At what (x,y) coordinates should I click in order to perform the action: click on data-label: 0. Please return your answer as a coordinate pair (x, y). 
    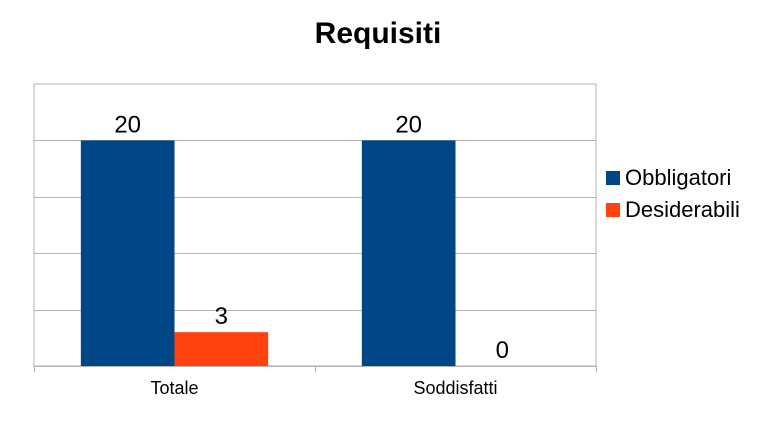
    Looking at the image, I should click on (502, 350).